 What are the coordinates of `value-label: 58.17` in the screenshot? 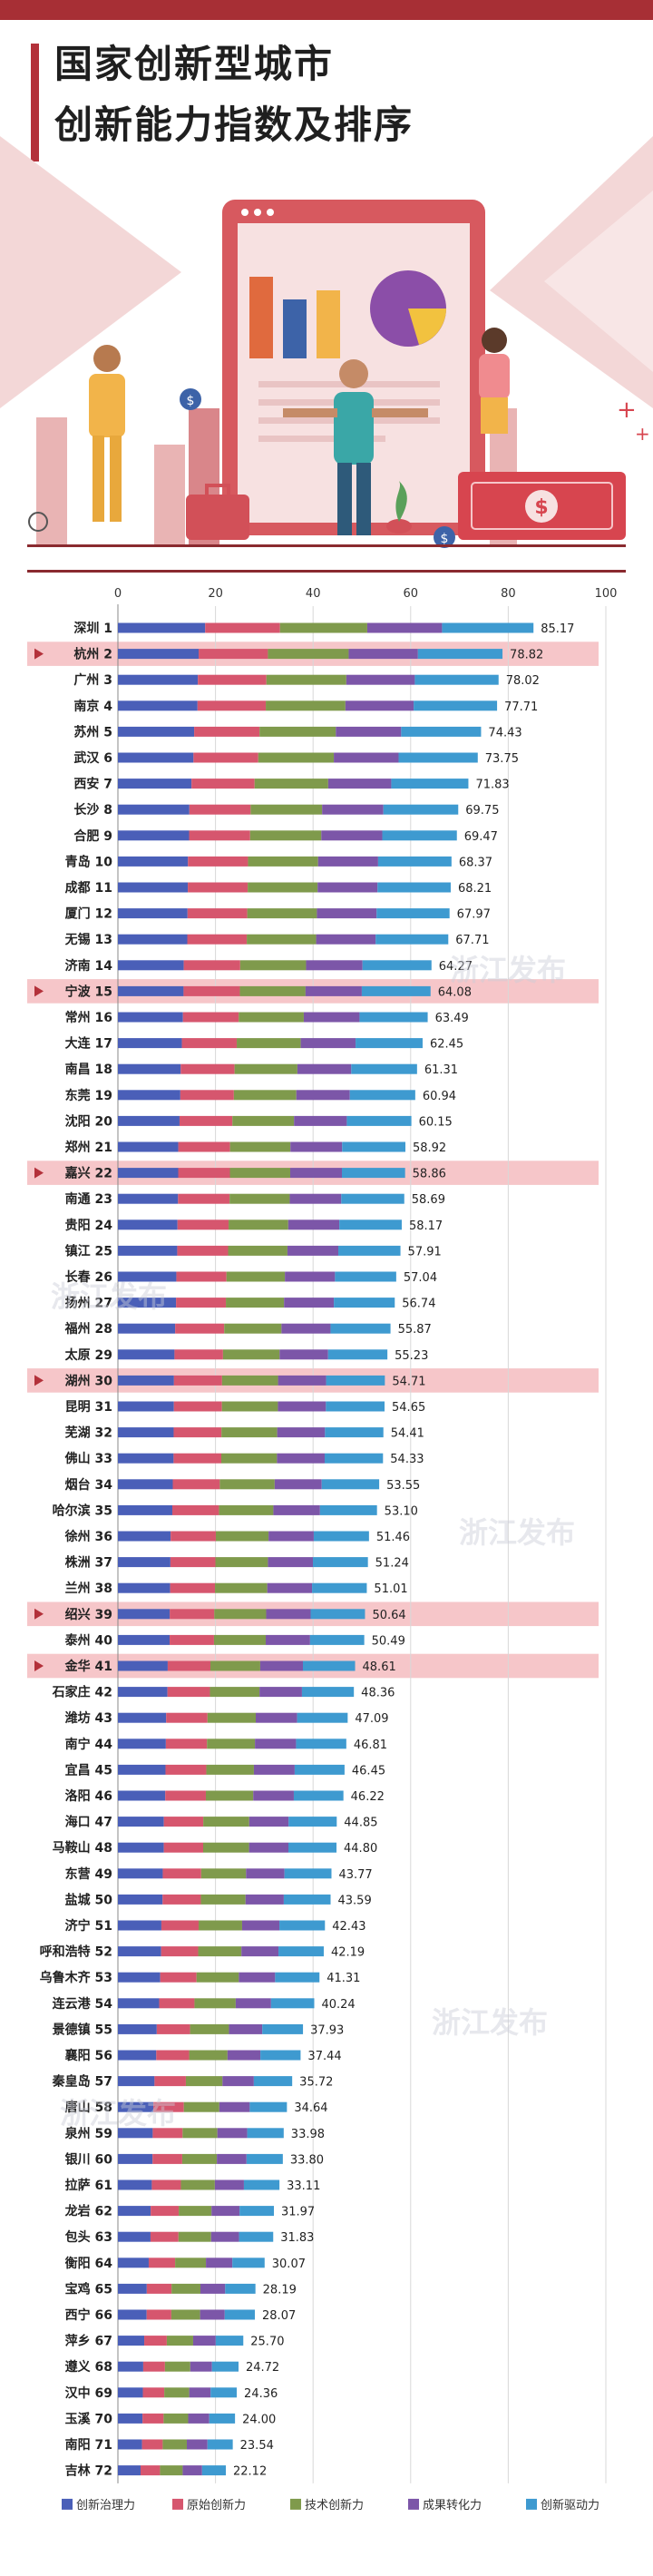 It's located at (426, 1226).